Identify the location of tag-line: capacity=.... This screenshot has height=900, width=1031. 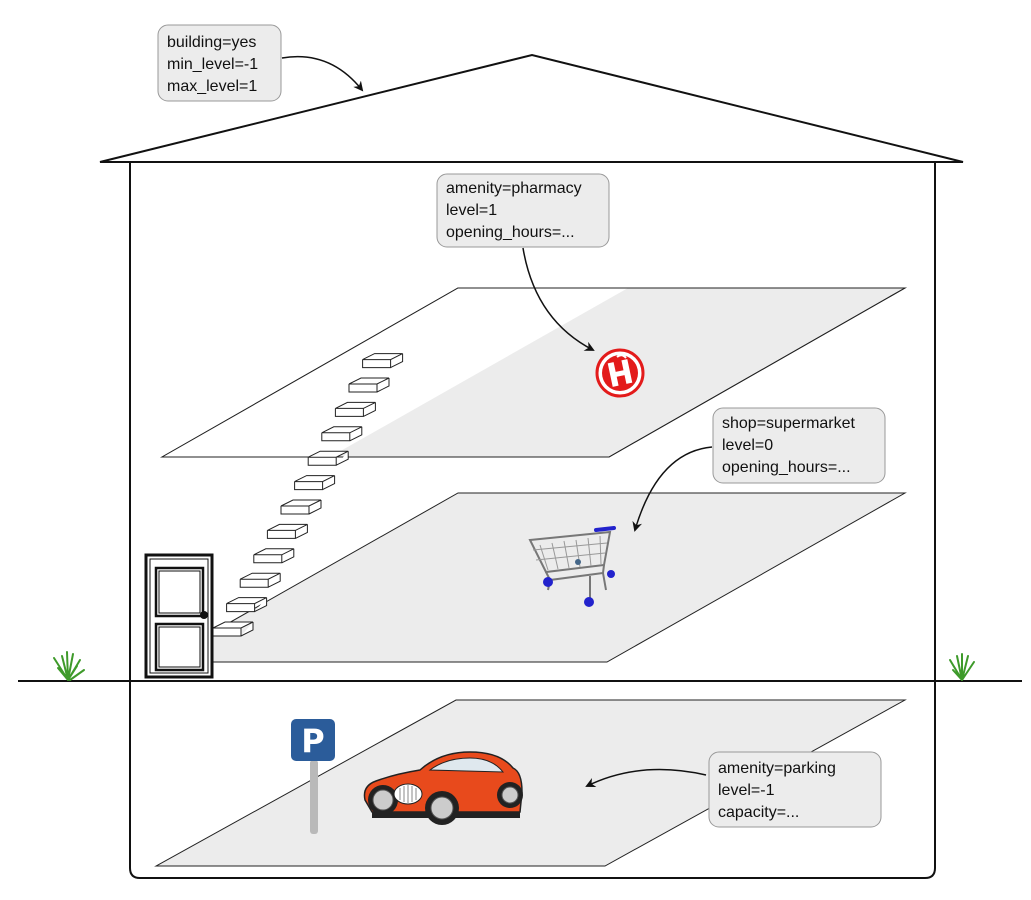
(758, 812).